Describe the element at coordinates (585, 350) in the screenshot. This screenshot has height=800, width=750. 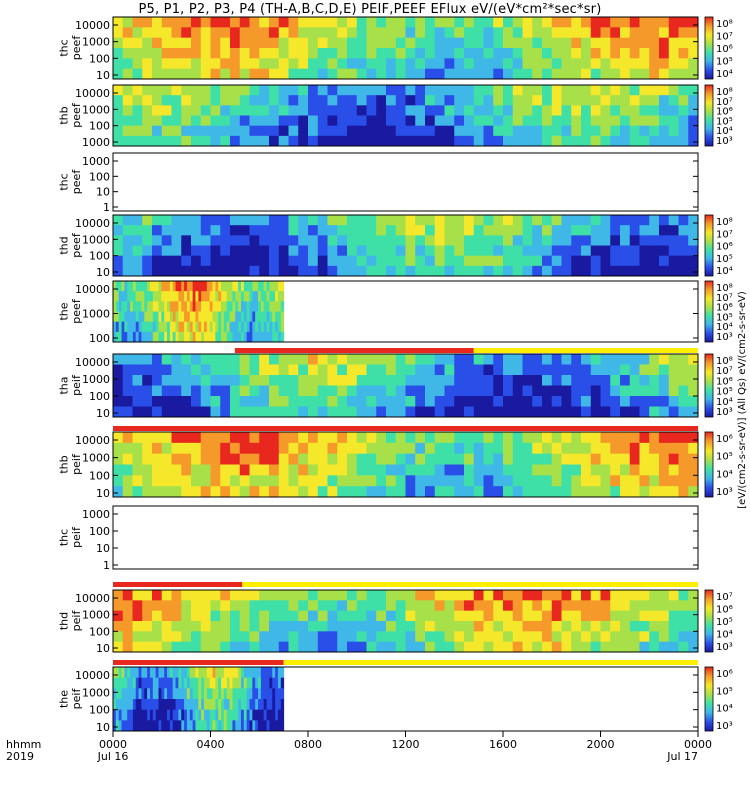
I see `status-bar-segment` at that location.